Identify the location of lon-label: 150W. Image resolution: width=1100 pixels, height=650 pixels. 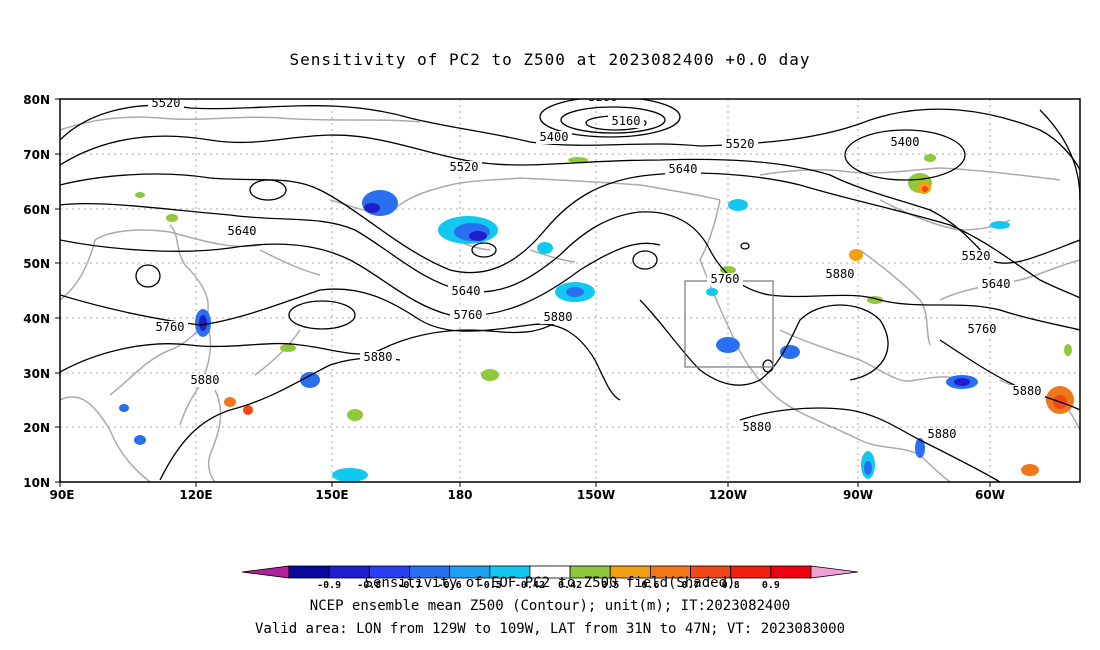
(596, 495).